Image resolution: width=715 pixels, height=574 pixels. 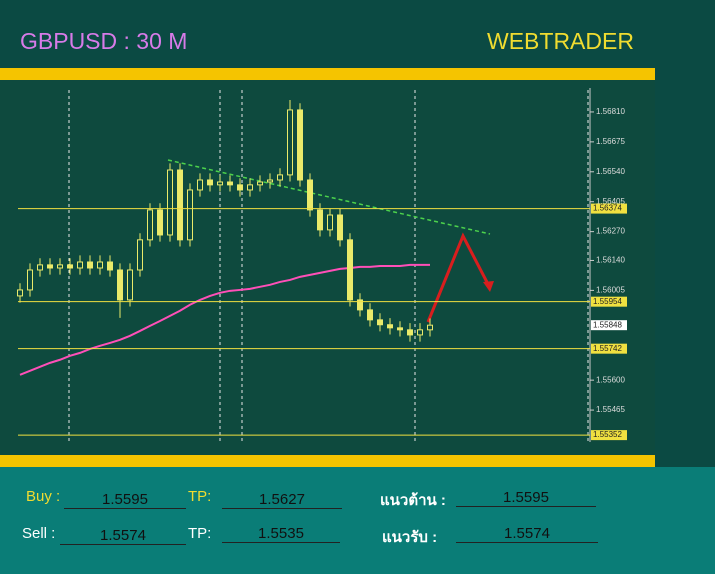 I want to click on resistance-value: 1.5595, so click(x=526, y=498).